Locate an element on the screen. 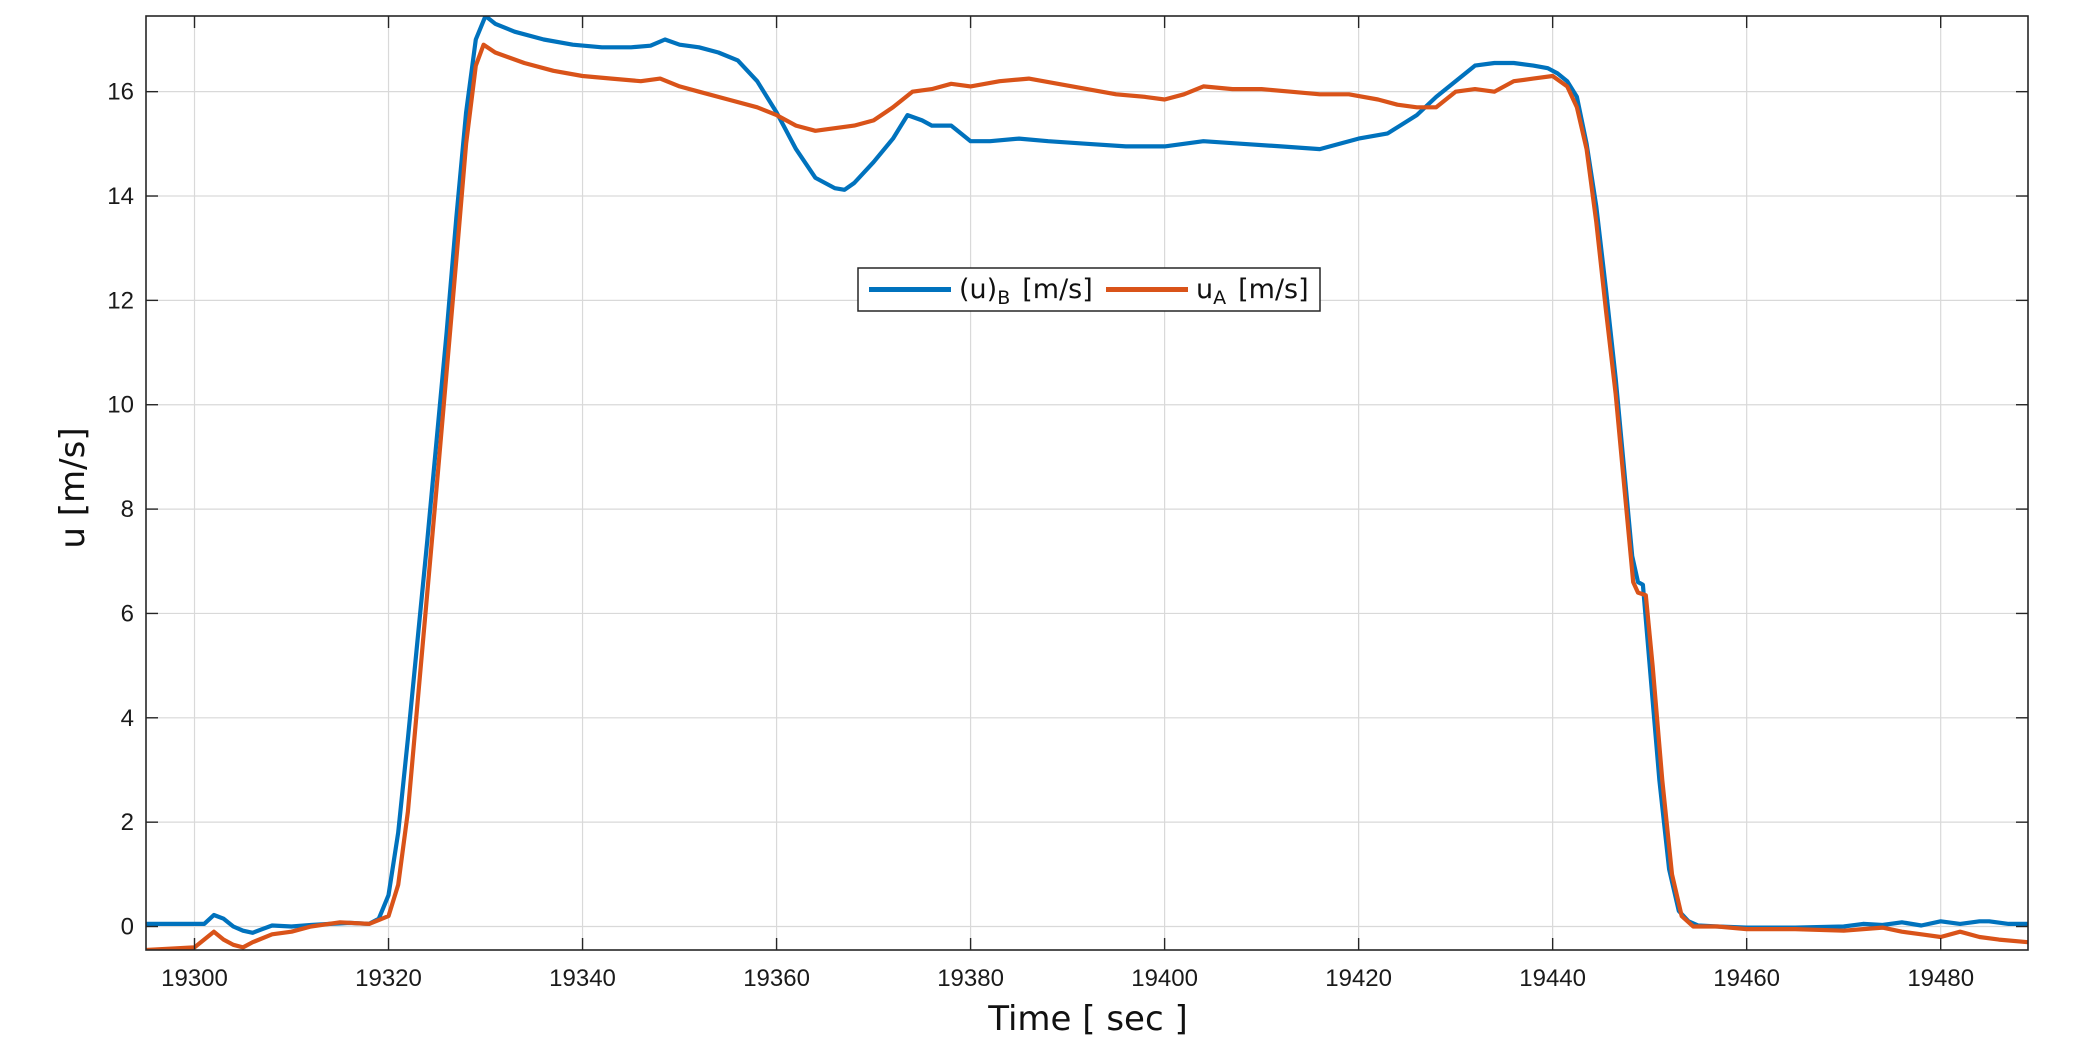 The image size is (2083, 1042). x-tick-label: 19360 is located at coordinates (776, 978).